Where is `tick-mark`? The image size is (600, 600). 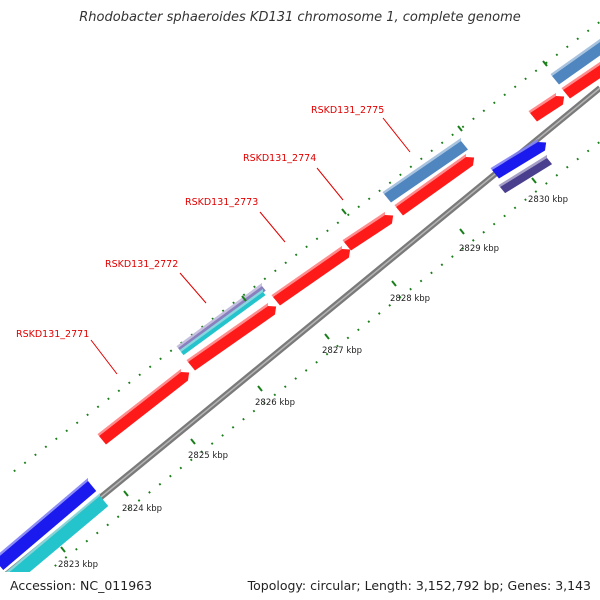
tick-mark is located at coordinates (534, 180).